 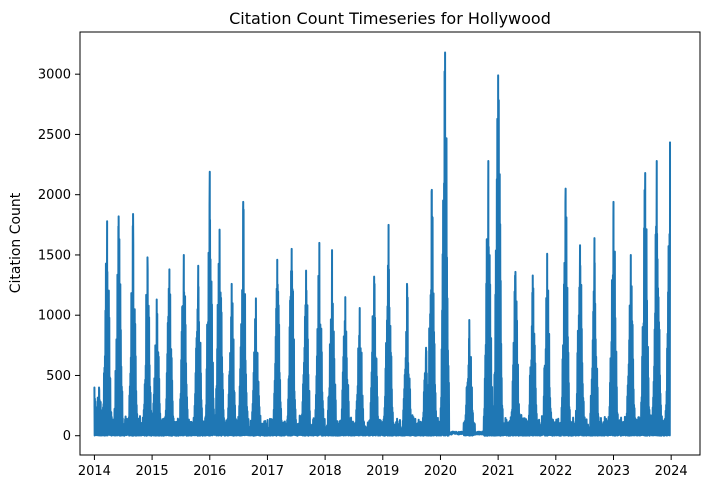 What do you see at coordinates (67, 436) in the screenshot?
I see `y-tick-label: 0` at bounding box center [67, 436].